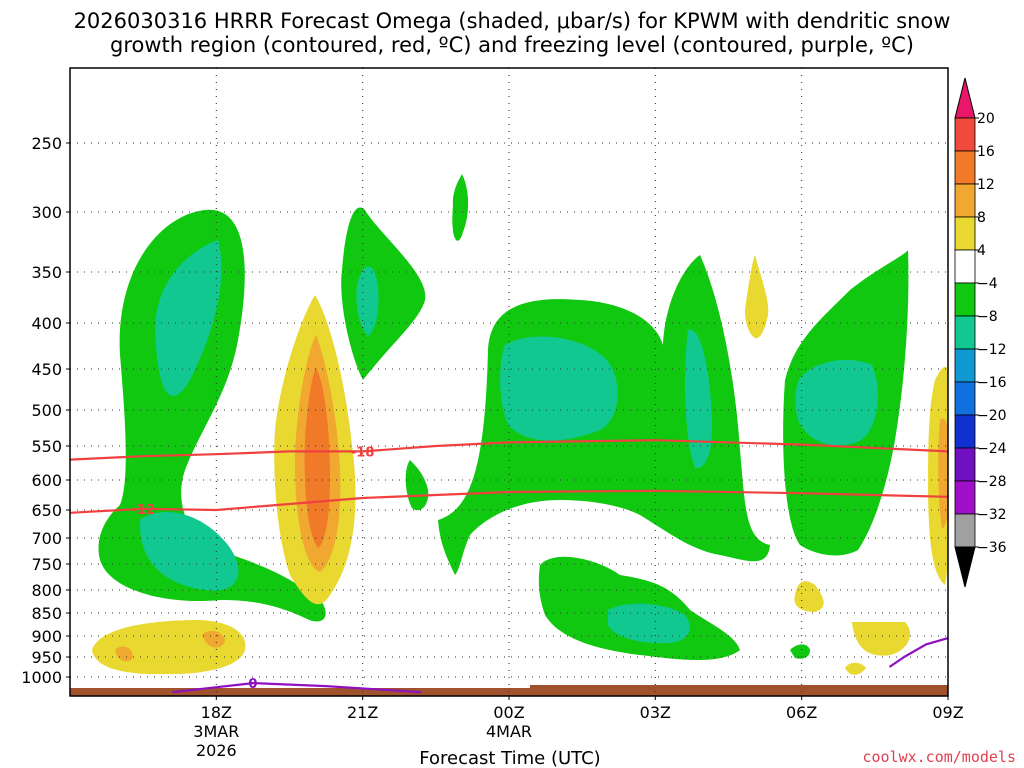  Describe the element at coordinates (46, 272) in the screenshot. I see `y-tick-label: 350` at that location.